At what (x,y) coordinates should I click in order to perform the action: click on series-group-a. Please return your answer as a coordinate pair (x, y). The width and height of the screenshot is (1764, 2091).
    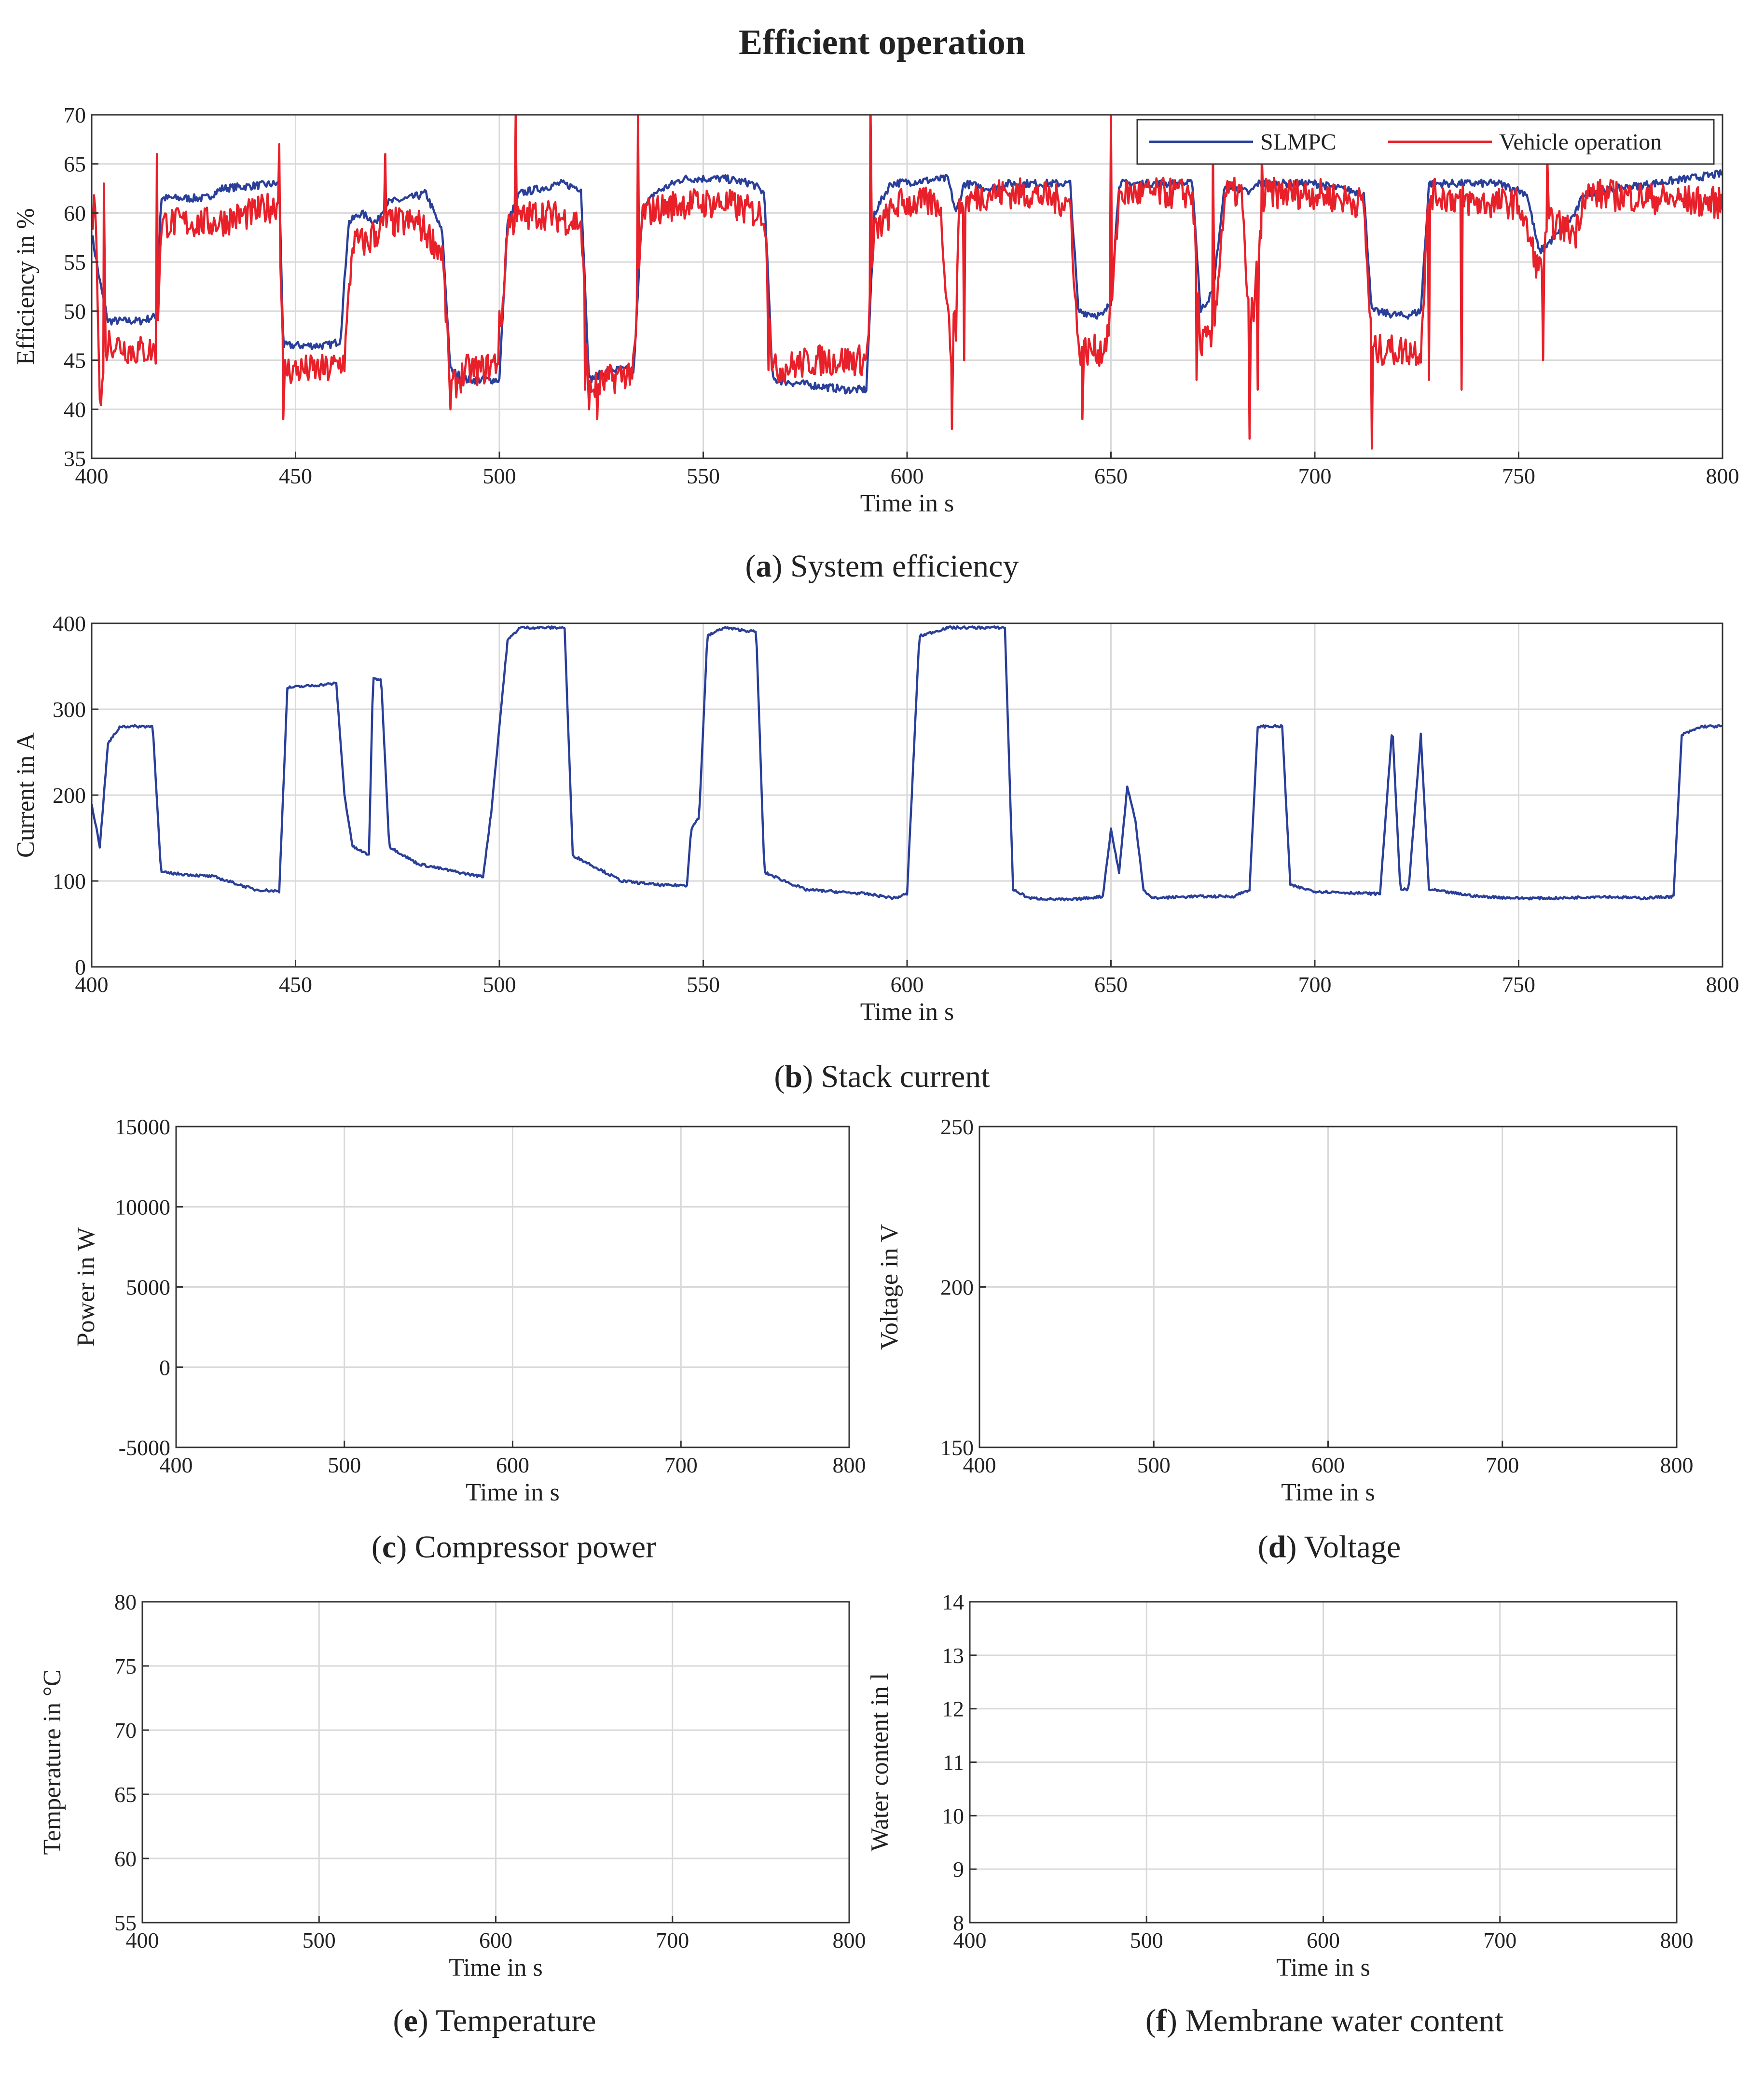
    Looking at the image, I should click on (907, 282).